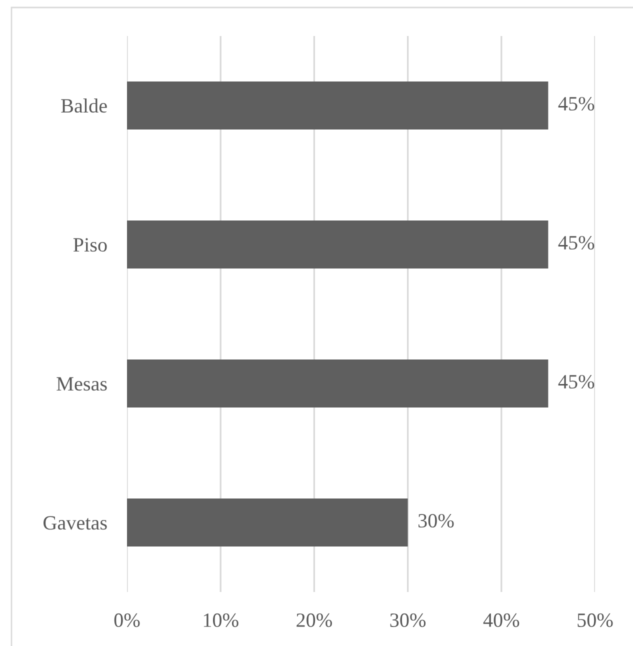 The height and width of the screenshot is (646, 633). I want to click on y-tick-label: Balde, so click(84, 105).